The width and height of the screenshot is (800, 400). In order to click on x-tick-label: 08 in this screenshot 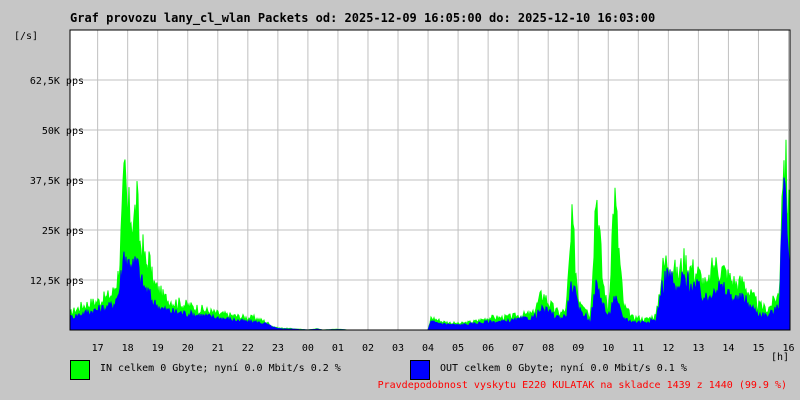, I will do `click(548, 348)`.